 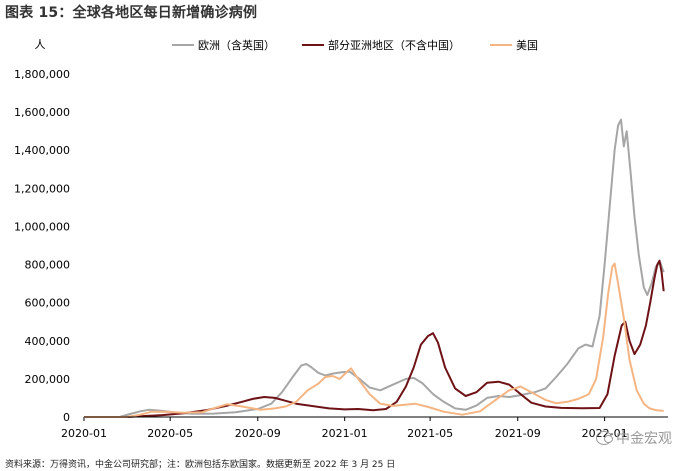 What do you see at coordinates (42, 74) in the screenshot?
I see `y-tick-label: 1,800,000` at bounding box center [42, 74].